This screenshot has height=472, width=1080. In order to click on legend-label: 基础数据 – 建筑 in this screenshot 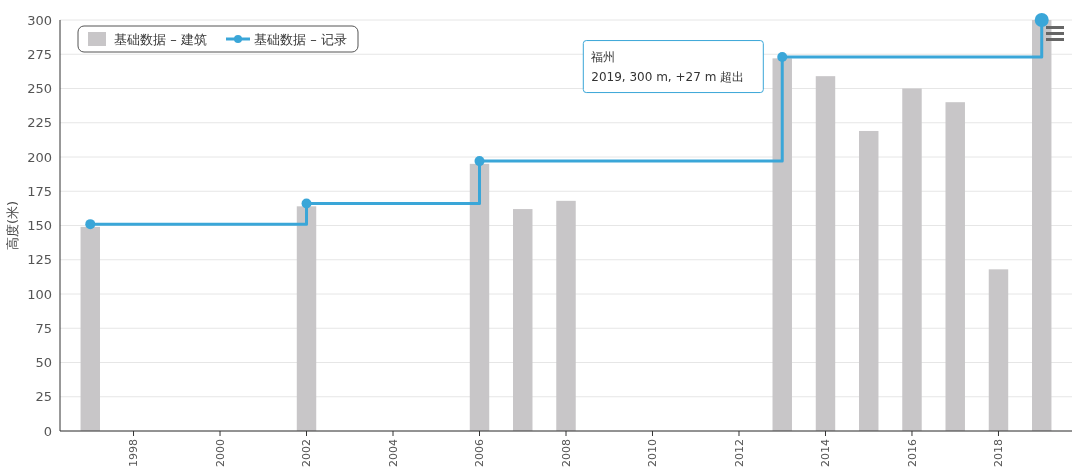, I will do `click(160, 39)`.